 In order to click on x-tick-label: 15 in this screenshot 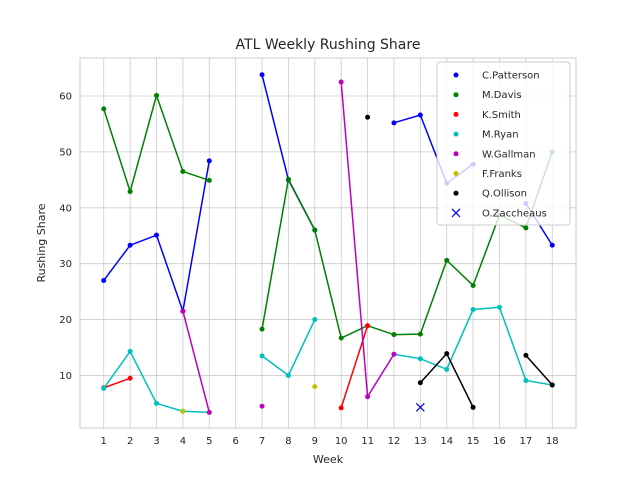, I will do `click(473, 441)`.